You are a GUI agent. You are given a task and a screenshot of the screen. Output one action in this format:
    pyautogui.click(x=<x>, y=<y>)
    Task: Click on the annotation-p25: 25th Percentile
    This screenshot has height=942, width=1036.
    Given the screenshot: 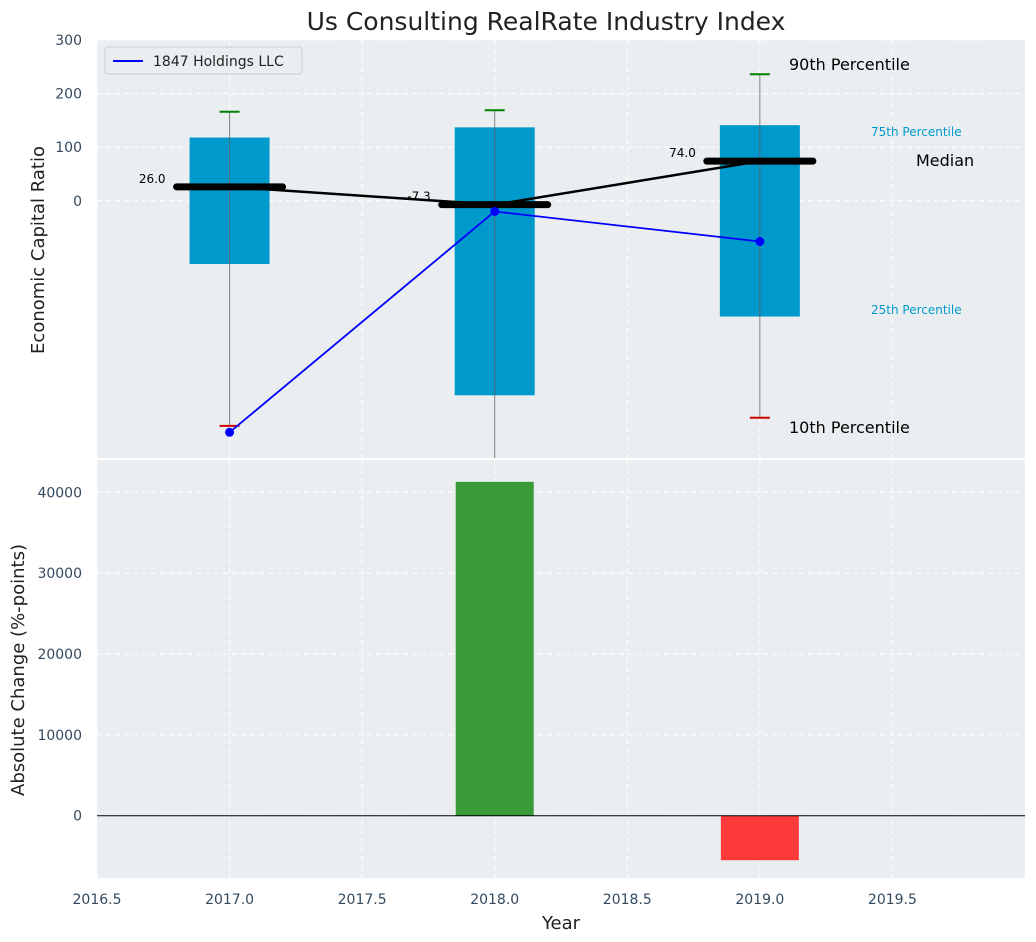 What is the action you would take?
    pyautogui.click(x=916, y=310)
    